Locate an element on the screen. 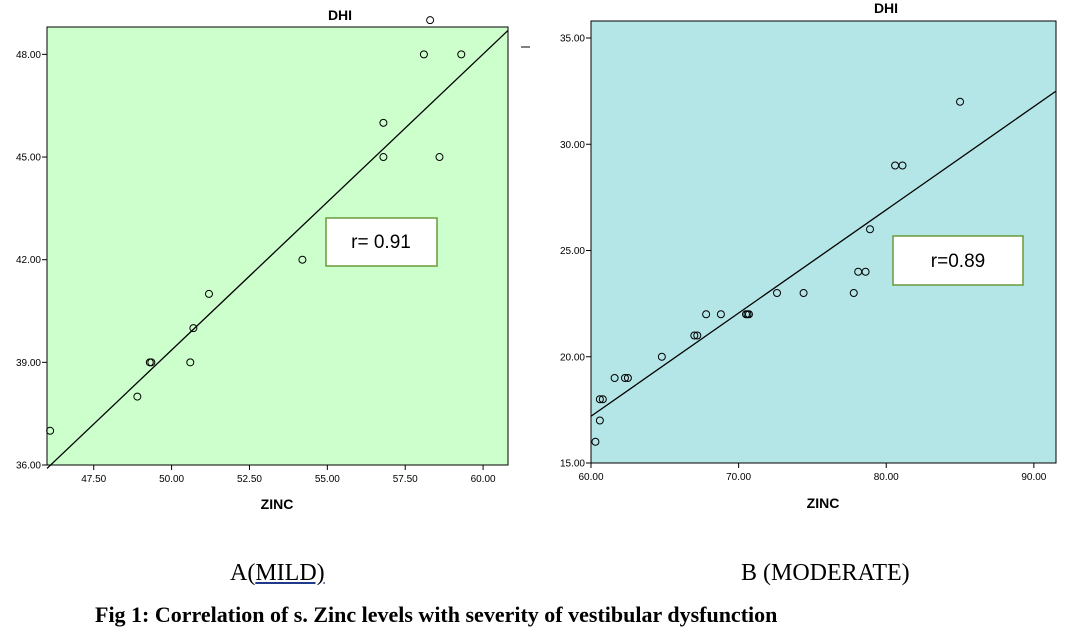 The width and height of the screenshot is (1079, 639). x-tick-label-a: 55.00 is located at coordinates (327, 479).